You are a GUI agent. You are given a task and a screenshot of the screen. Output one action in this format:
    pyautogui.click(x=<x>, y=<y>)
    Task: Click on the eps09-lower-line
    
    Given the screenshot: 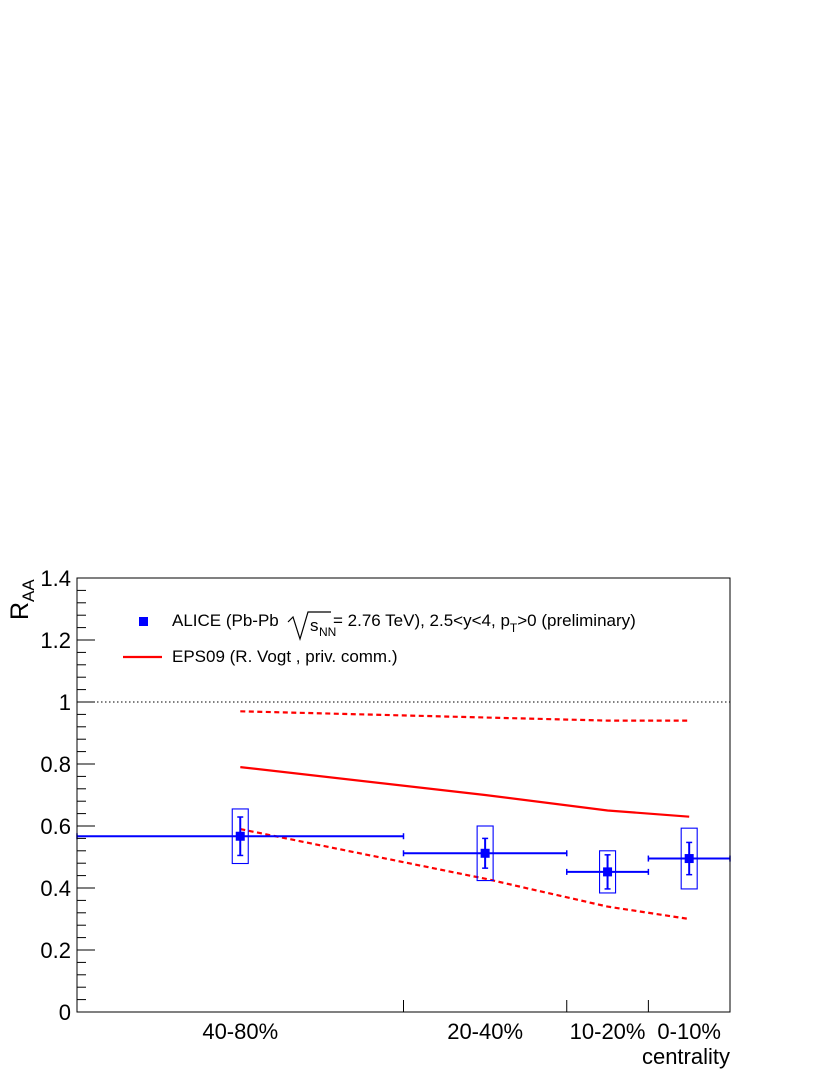 What is the action you would take?
    pyautogui.click(x=465, y=874)
    